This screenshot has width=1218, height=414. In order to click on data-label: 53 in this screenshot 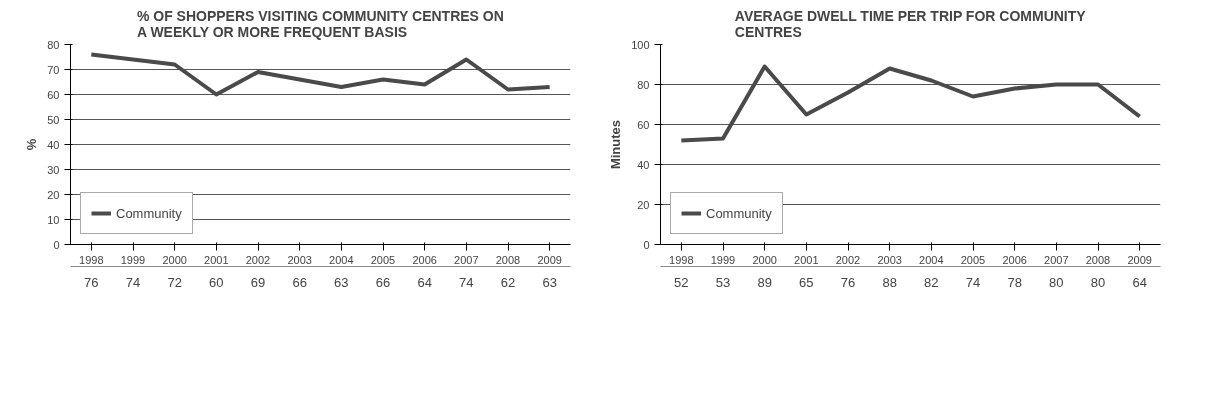, I will do `click(723, 282)`.